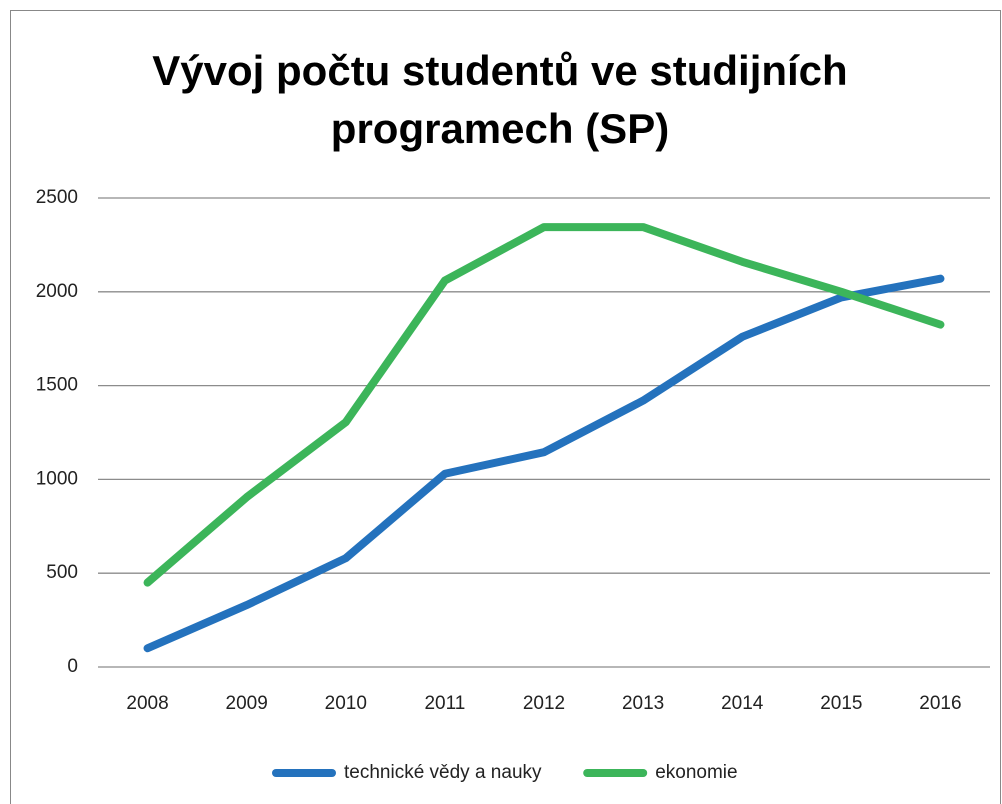 This screenshot has height=804, width=1002. What do you see at coordinates (57, 197) in the screenshot?
I see `y-tick-label: 2500` at bounding box center [57, 197].